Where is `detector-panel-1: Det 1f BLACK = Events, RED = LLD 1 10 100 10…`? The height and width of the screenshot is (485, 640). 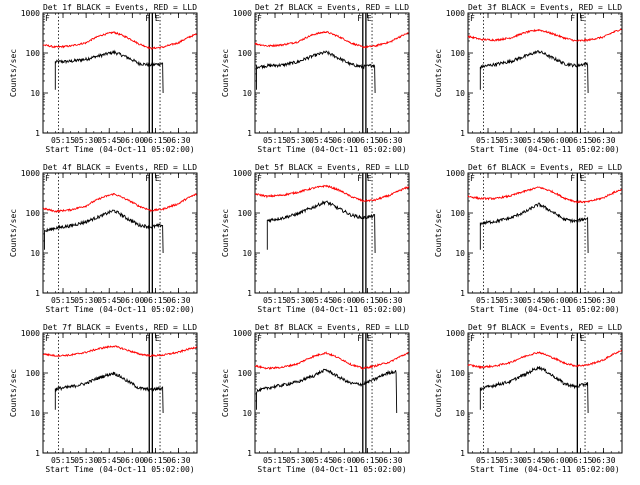
detector-panel-1: Det 1f BLACK = Events, RED = LLD 1 10 100 10… is located at coordinates (103, 78).